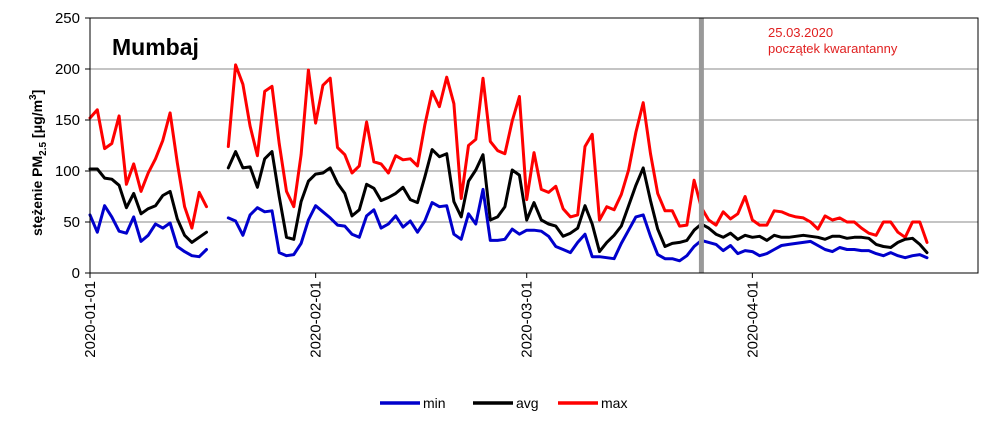  What do you see at coordinates (72, 146) in the screenshot?
I see `y-axis-ticks: 0 50 100 150 200 250` at bounding box center [72, 146].